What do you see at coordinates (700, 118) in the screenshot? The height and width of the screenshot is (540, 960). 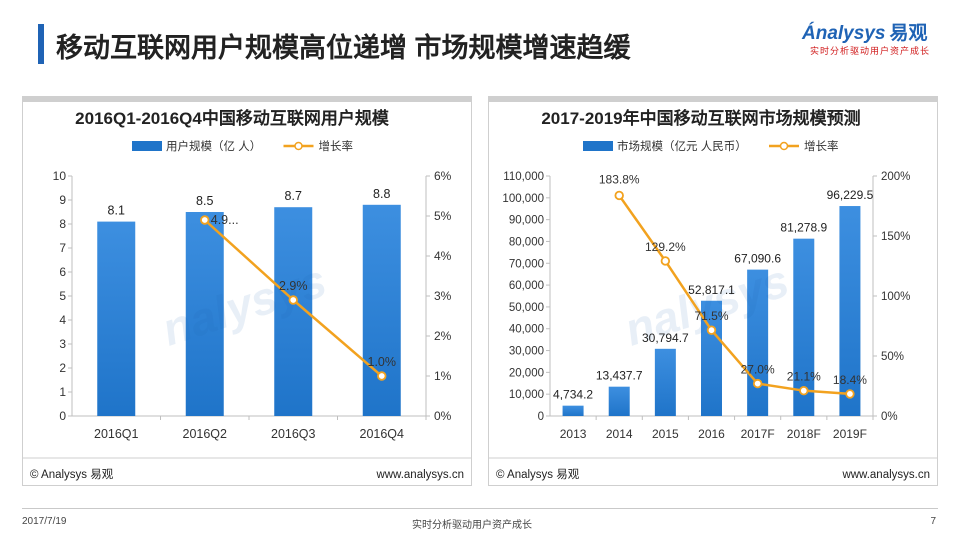 I see `market-chart-title: 2017-2019年中国移动互联网市场规模预测` at bounding box center [700, 118].